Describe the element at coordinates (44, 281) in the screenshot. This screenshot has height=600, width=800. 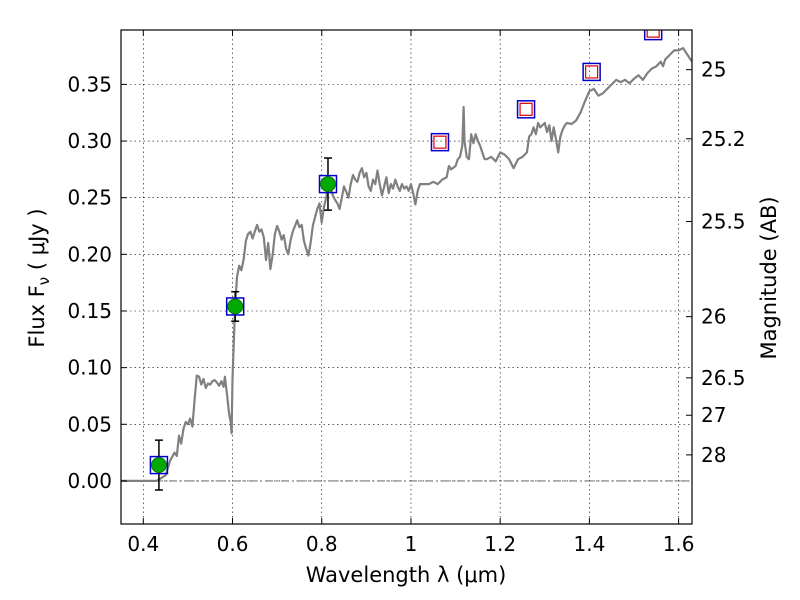
I see `y-axis-label-subscript: ν` at that location.